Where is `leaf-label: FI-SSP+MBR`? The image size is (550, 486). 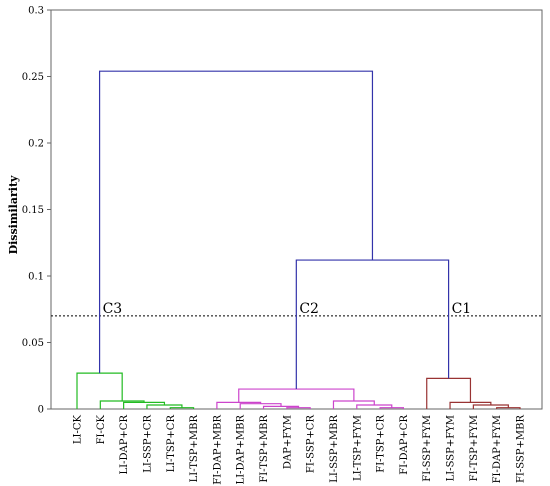 leaf-label: FI-SSP+MBR is located at coordinates (521, 449).